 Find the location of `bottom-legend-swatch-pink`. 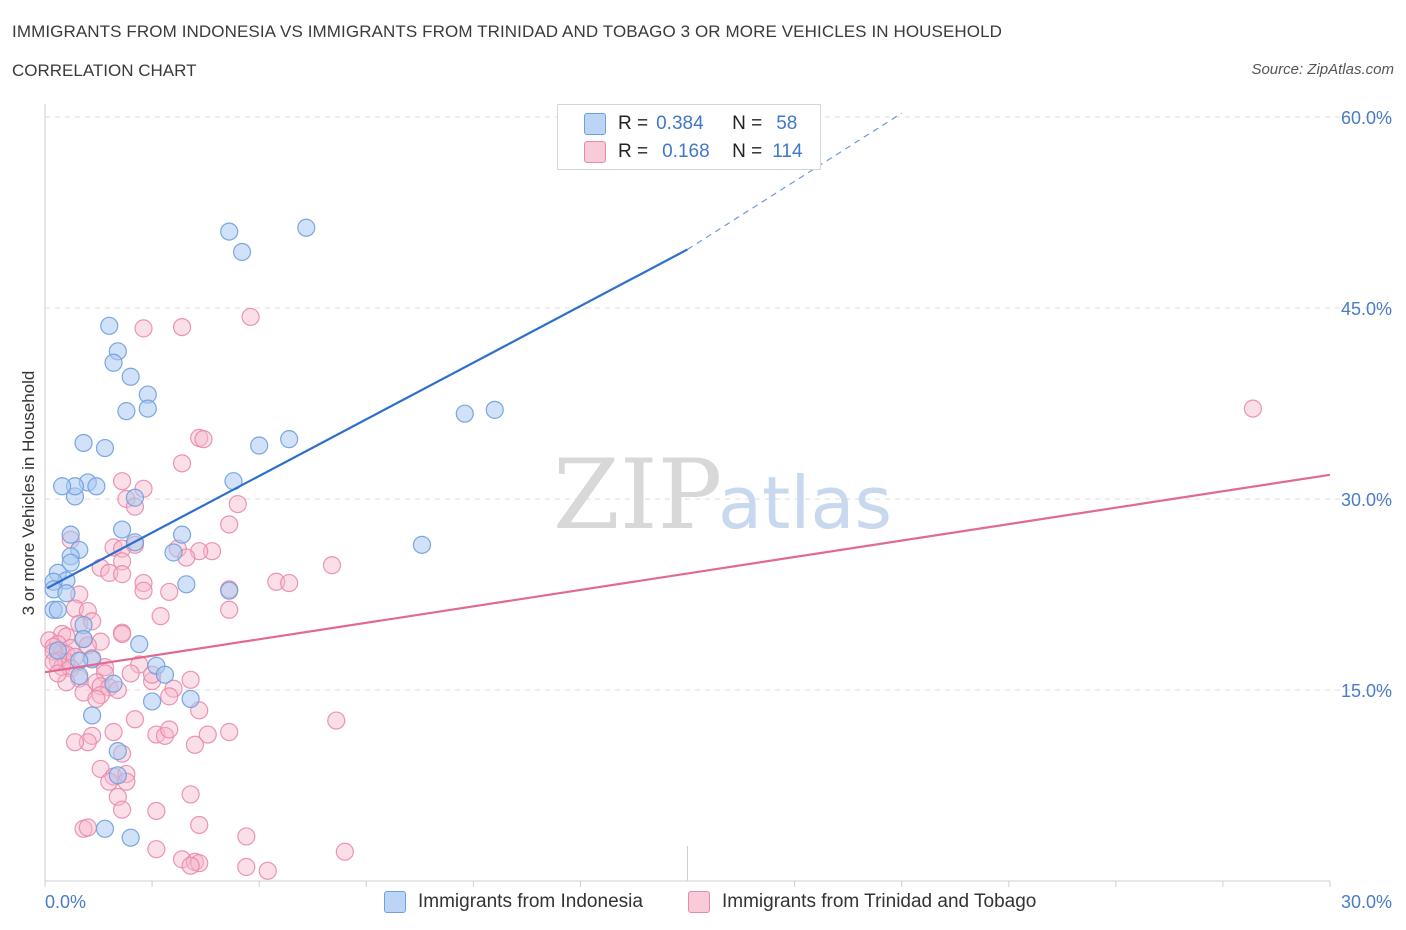

bottom-legend-swatch-pink is located at coordinates (699, 902).